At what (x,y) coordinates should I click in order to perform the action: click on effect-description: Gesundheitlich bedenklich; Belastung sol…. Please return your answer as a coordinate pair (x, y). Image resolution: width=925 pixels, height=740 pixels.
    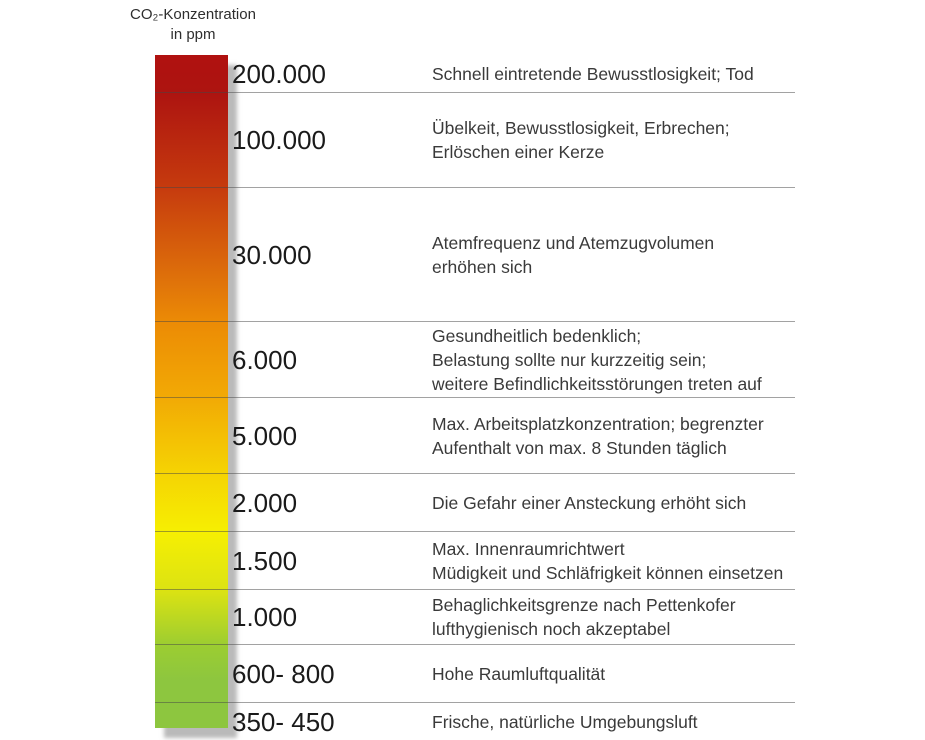
    Looking at the image, I should click on (597, 359).